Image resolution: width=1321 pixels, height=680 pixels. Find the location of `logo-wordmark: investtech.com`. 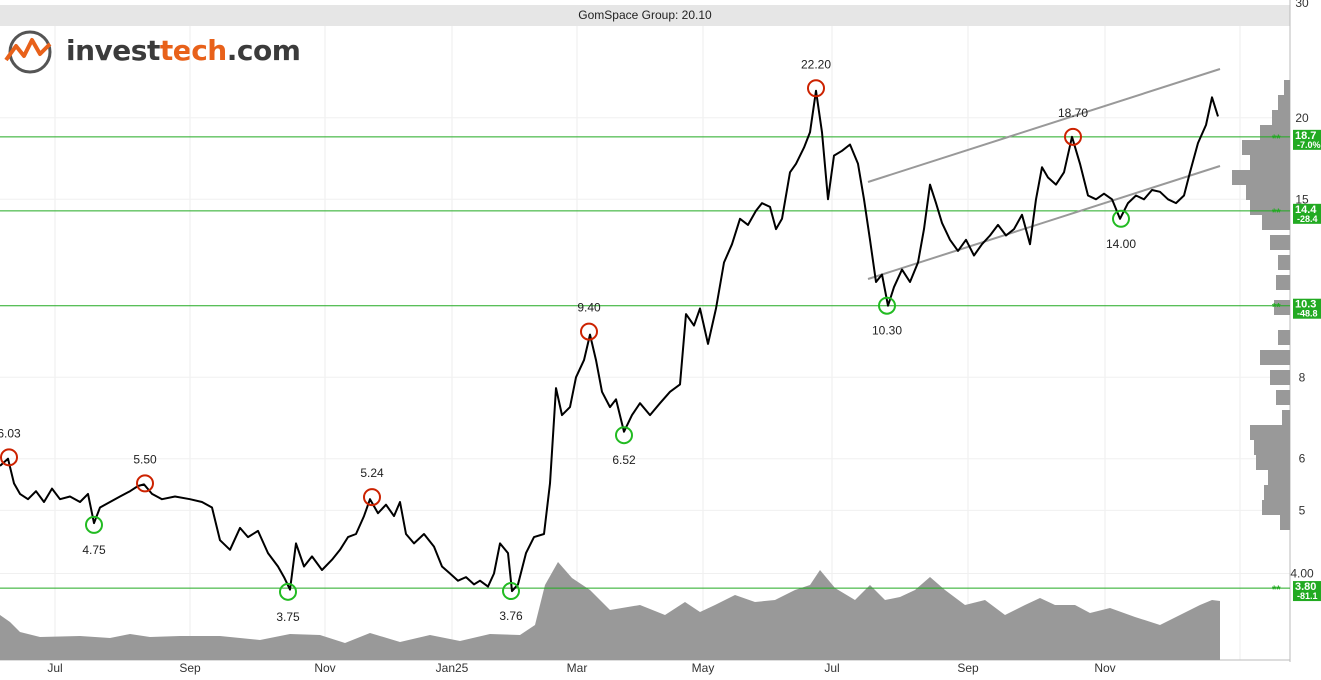

logo-wordmark: investtech.com is located at coordinates (183, 50).